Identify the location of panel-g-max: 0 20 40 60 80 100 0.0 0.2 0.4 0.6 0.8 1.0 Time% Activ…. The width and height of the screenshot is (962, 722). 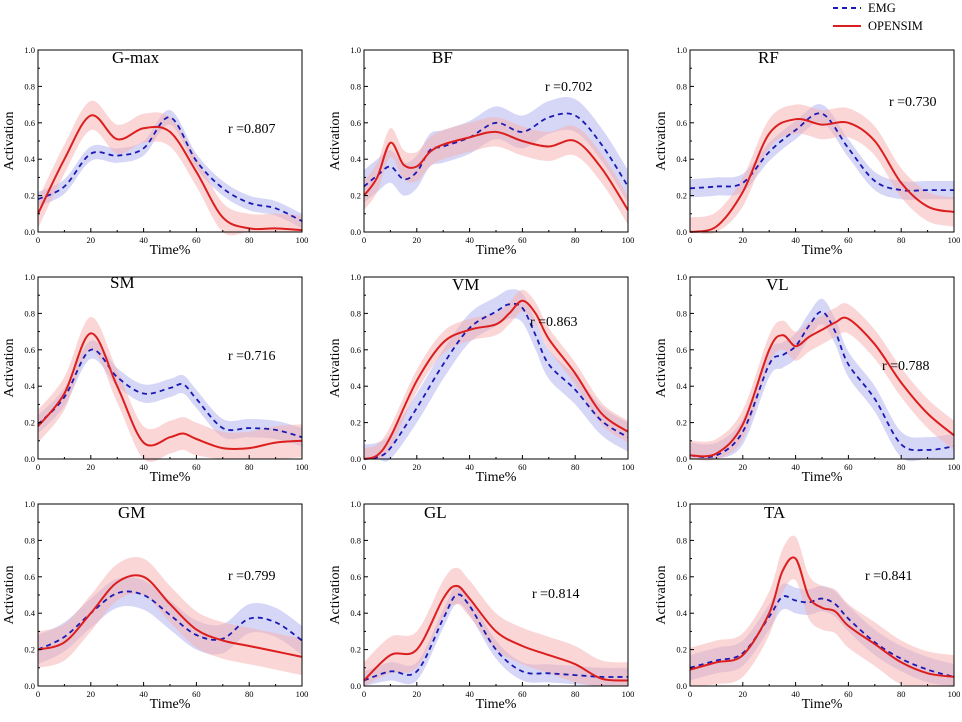
(155, 151).